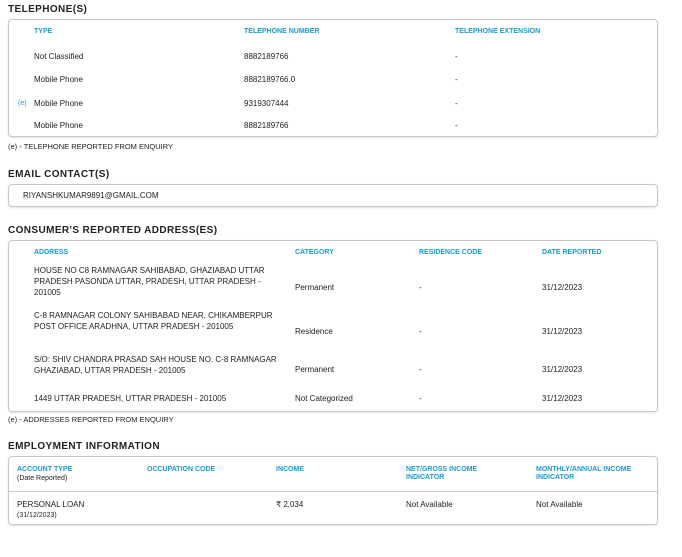  Describe the element at coordinates (290, 469) in the screenshot. I see `col-income: INCOME` at that location.